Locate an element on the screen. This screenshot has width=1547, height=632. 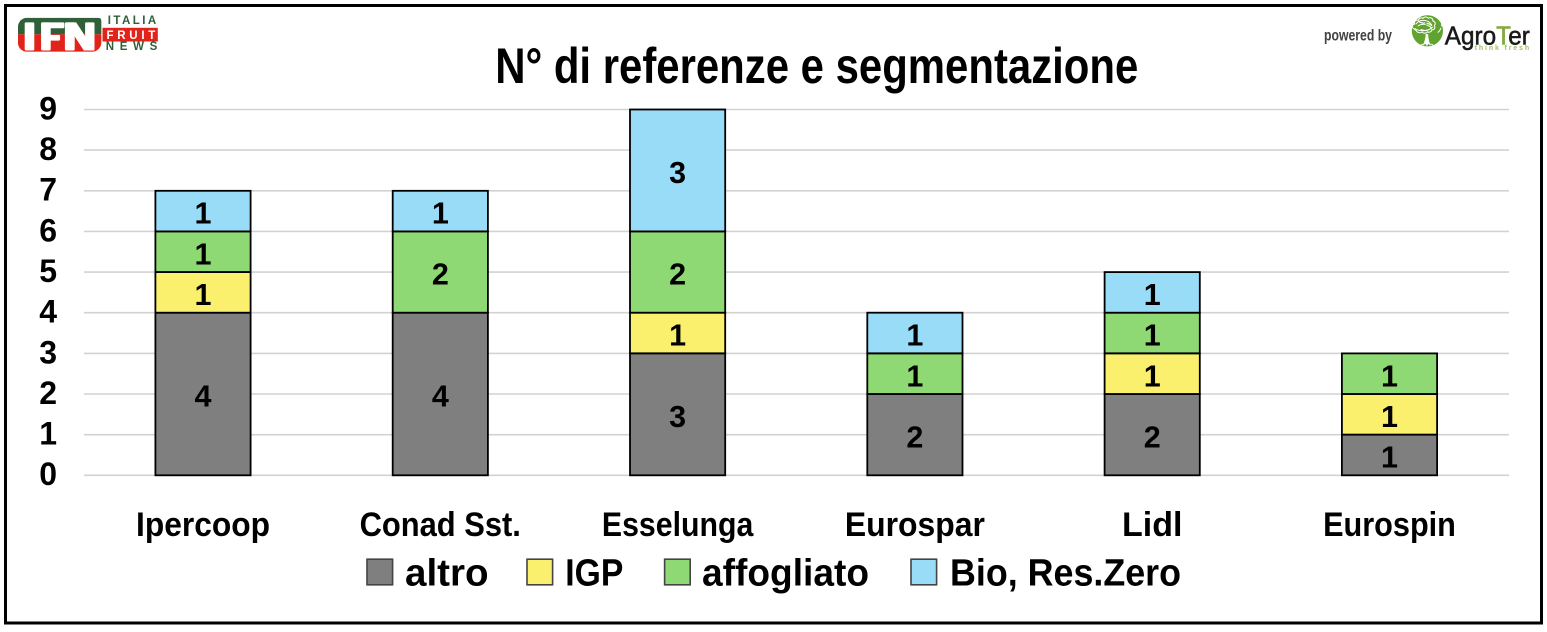
svg-text: Conad Sst. is located at coordinates (440, 525).